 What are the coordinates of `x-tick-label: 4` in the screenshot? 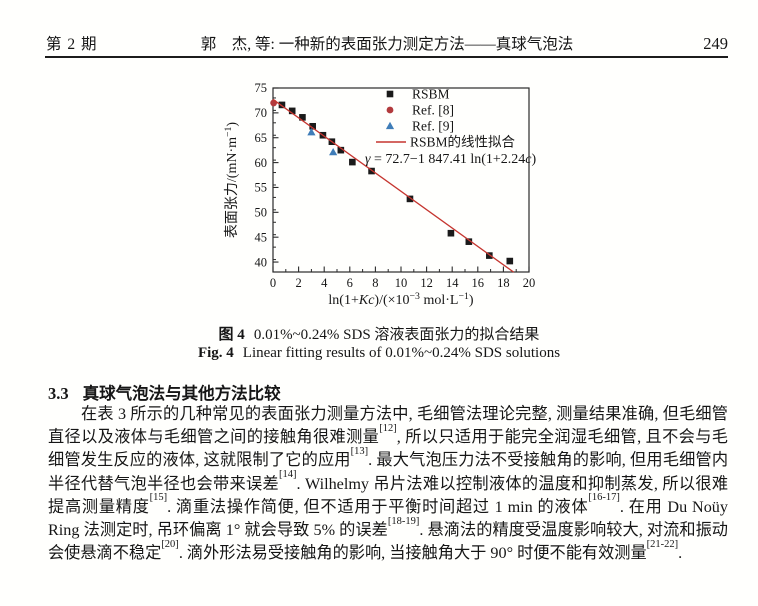 It's located at (324, 283).